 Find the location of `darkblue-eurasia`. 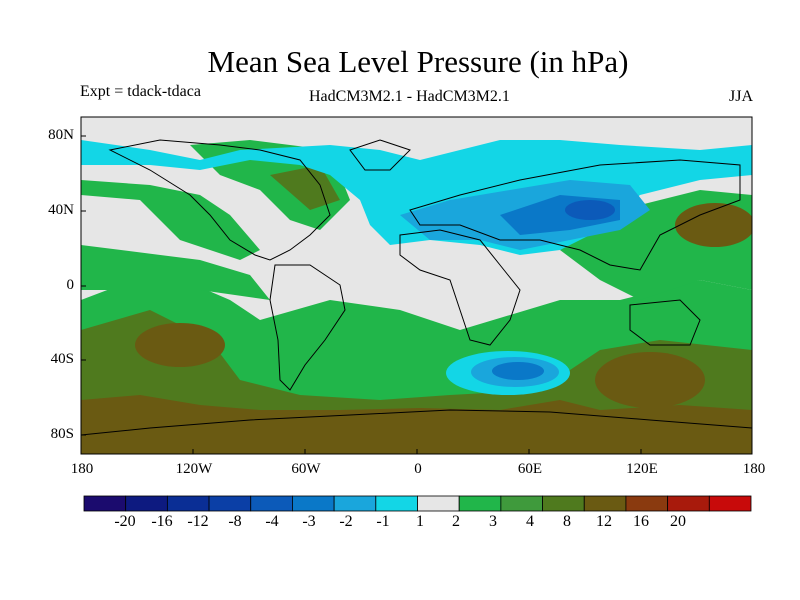

darkblue-eurasia is located at coordinates (590, 210).